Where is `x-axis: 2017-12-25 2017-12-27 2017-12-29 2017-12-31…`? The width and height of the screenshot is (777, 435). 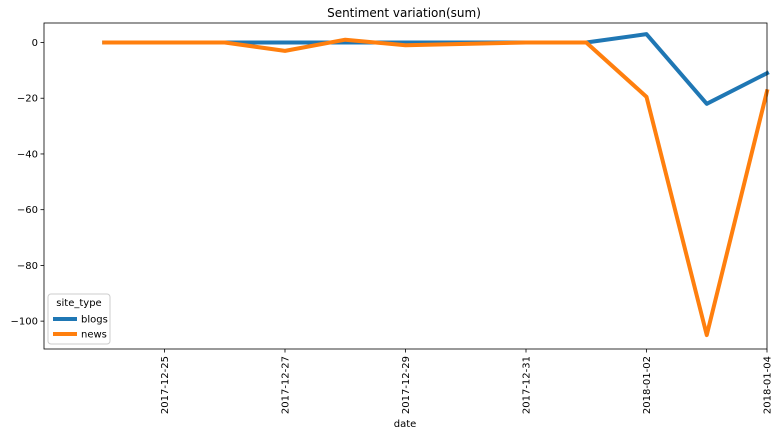
x-axis: 2017-12-25 2017-12-27 2017-12-29 2017-12-31… is located at coordinates (467, 381).